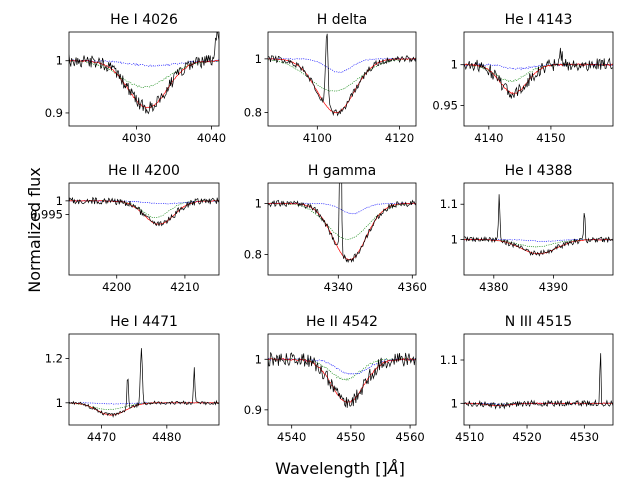  I want to click on panel-title: H delta, so click(342, 20).